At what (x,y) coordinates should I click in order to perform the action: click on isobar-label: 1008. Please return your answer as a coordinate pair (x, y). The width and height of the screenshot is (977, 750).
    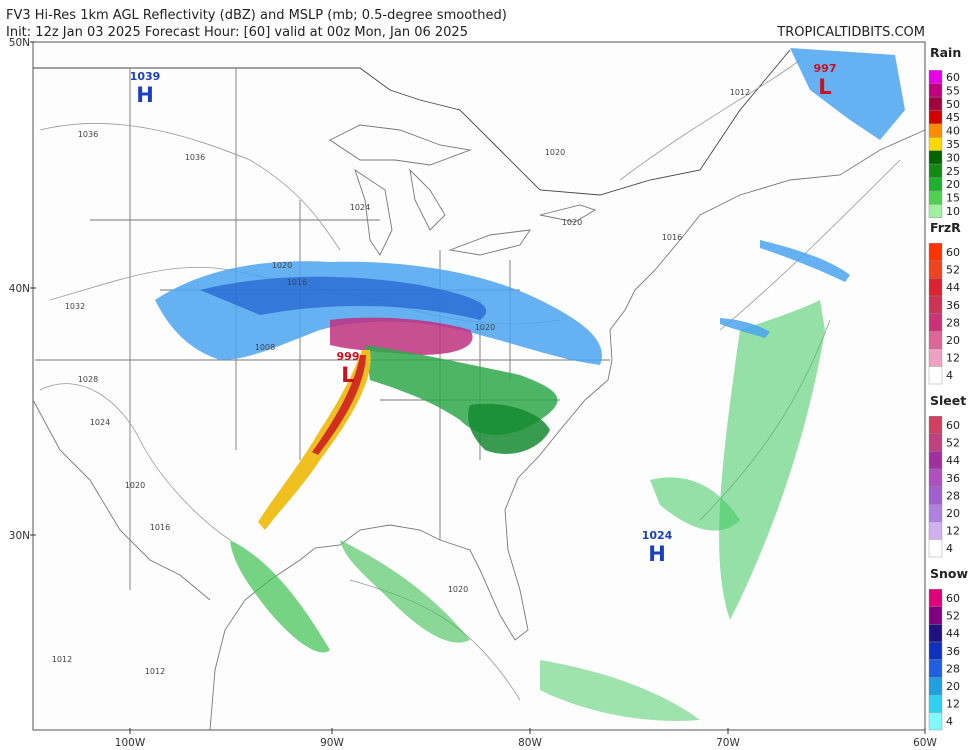
    Looking at the image, I should click on (265, 347).